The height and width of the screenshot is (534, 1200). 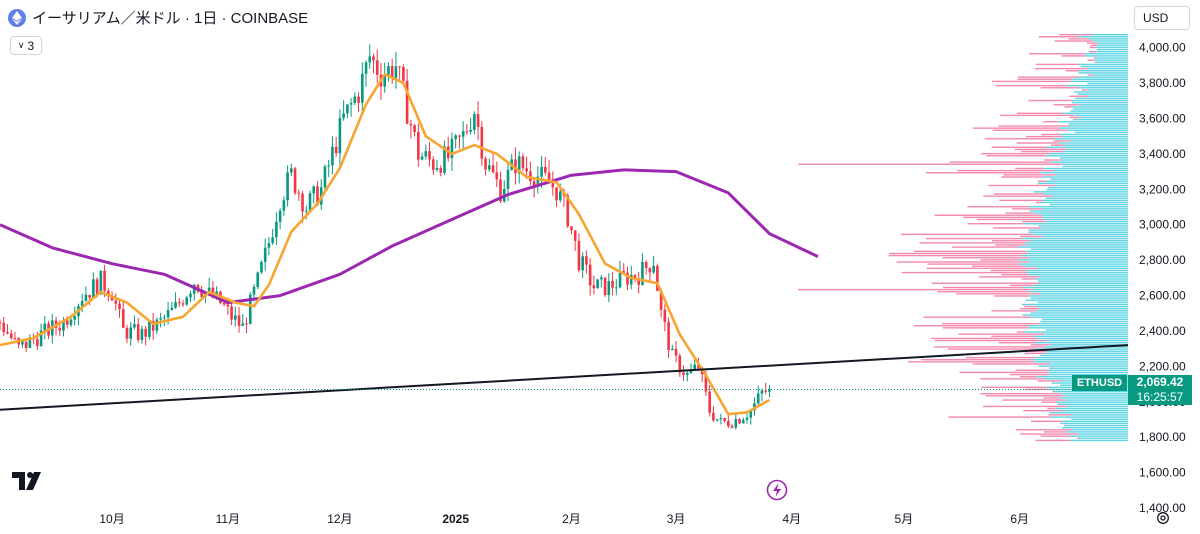 I want to click on currency-label: USD, so click(x=1156, y=18).